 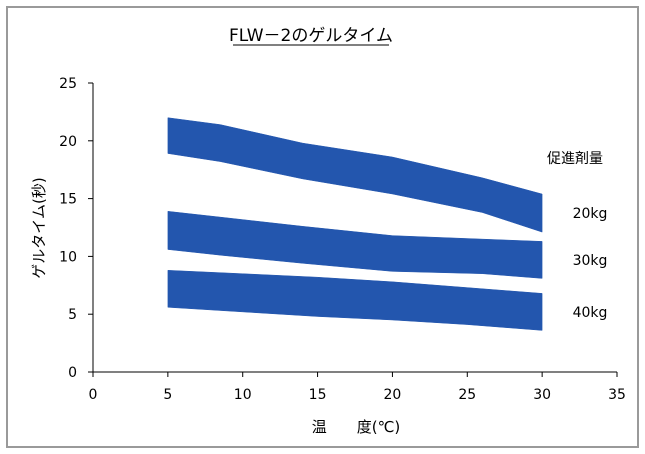 What do you see at coordinates (617, 395) in the screenshot?
I see `x-tick-label: 35` at bounding box center [617, 395].